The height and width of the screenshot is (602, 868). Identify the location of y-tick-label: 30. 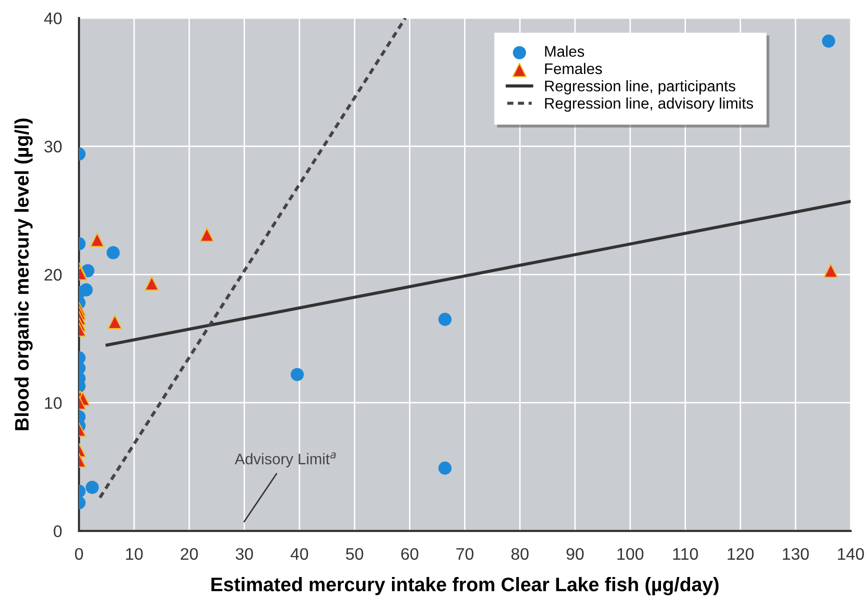
(53, 146).